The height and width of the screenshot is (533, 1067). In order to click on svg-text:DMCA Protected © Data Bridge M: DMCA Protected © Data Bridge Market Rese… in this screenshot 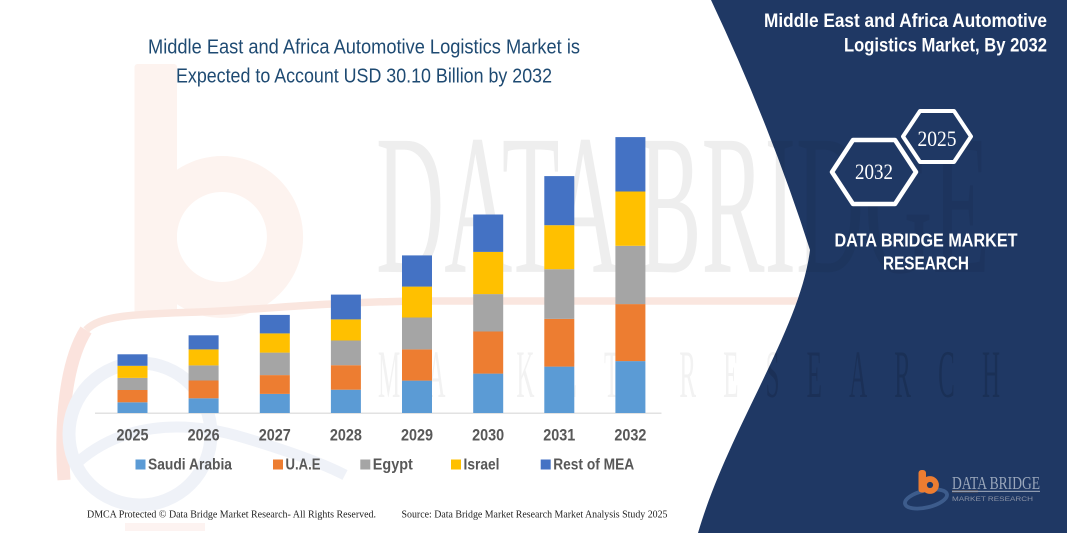, I will do `click(231, 515)`.